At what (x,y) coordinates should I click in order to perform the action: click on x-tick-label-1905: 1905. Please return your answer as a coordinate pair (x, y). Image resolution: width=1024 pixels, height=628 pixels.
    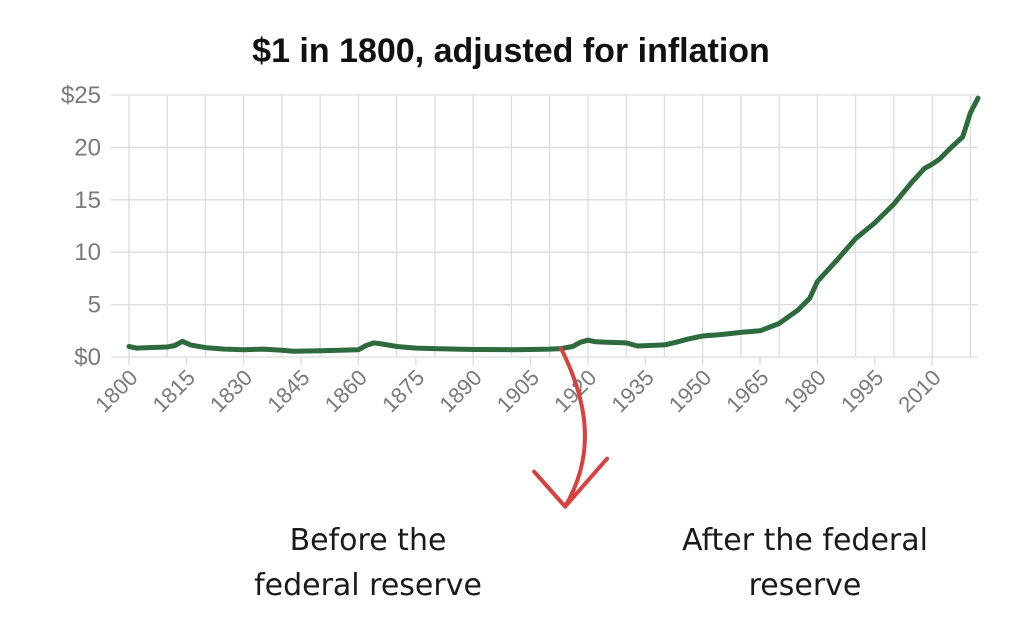
    Looking at the image, I should click on (518, 391).